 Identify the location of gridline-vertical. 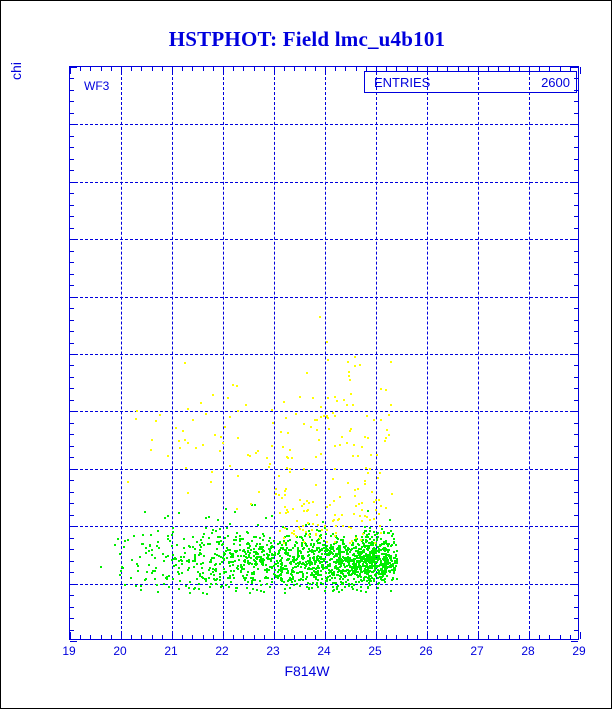
(325, 353).